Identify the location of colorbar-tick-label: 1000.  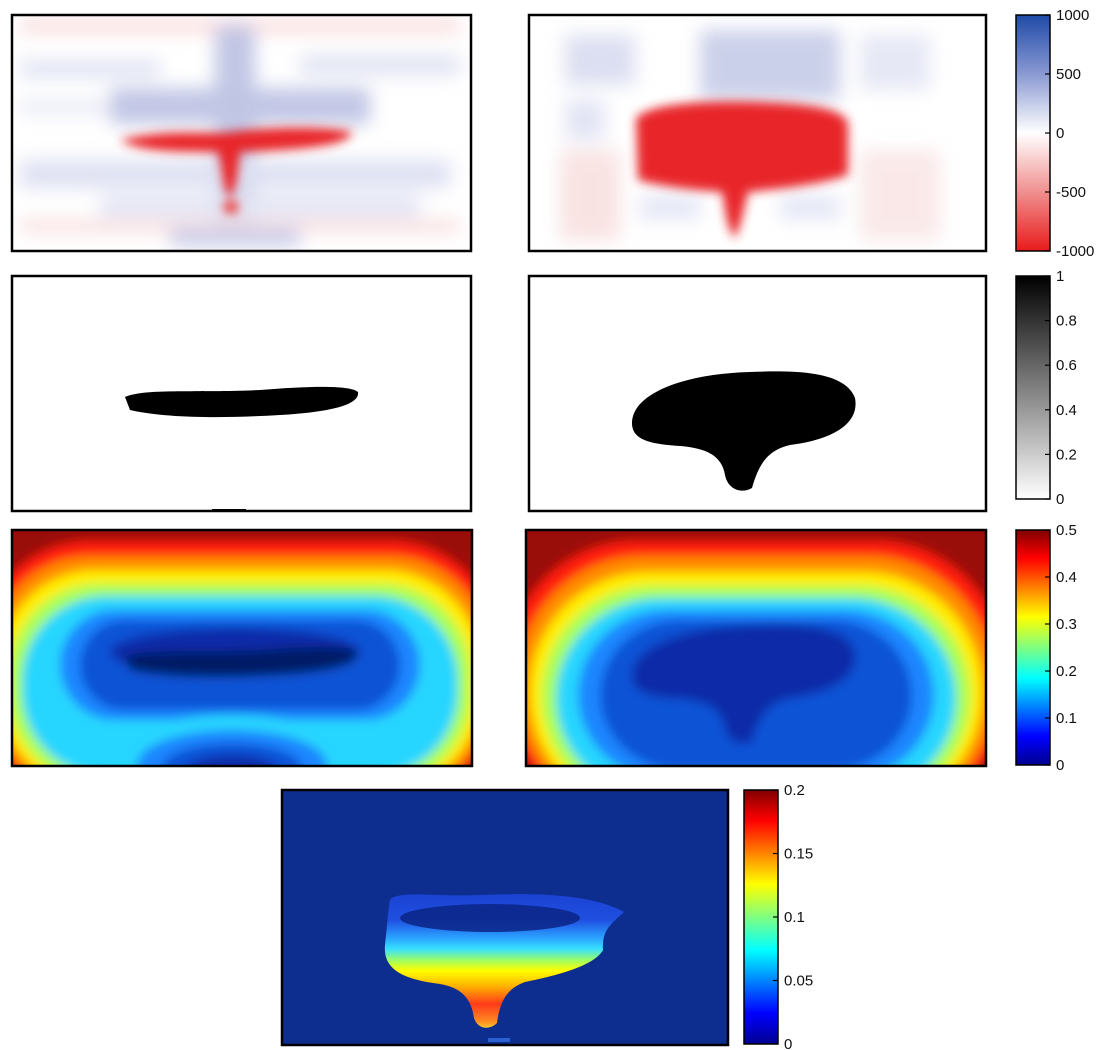
(1072, 15).